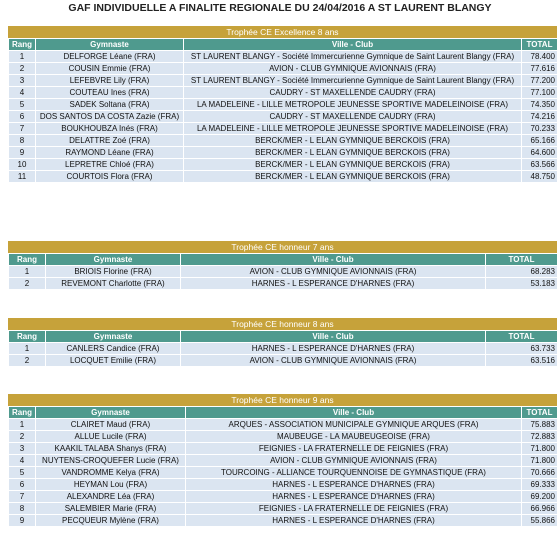  I want to click on cell: 77.100, so click(539, 92).